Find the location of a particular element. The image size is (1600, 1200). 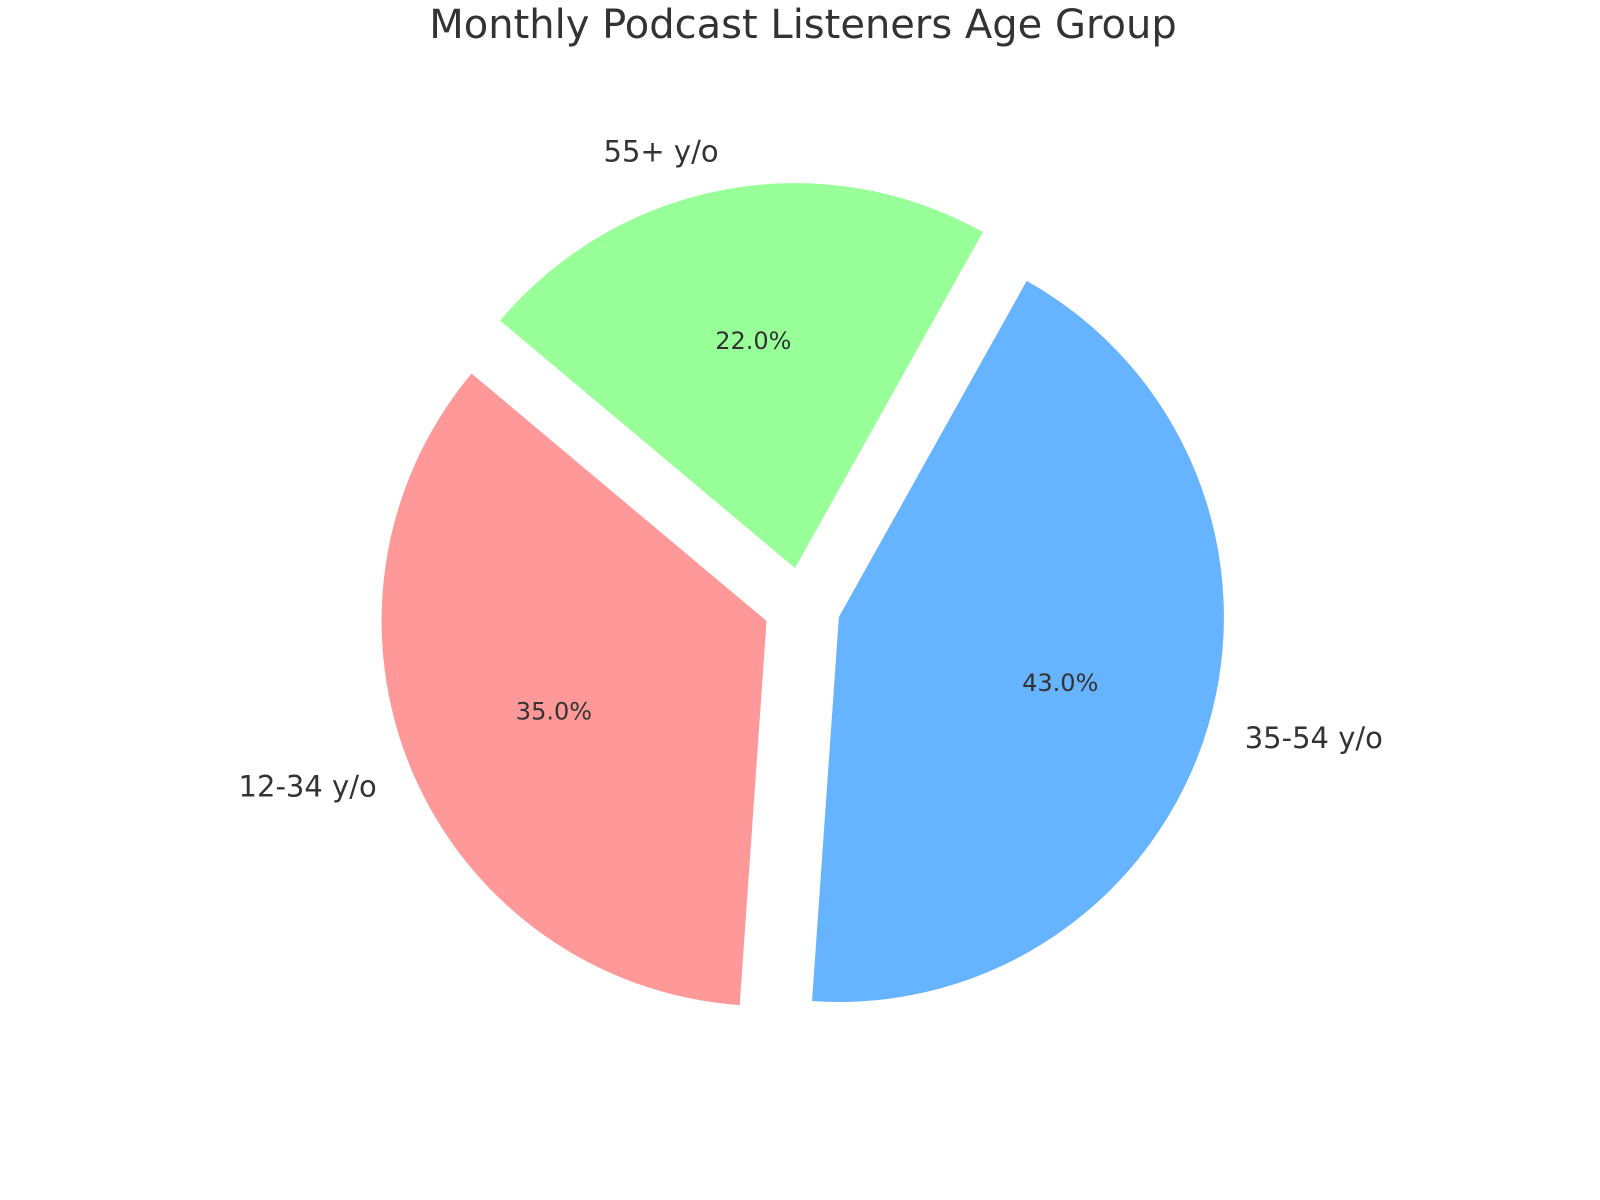

slice-percentage-label: 35.0% is located at coordinates (554, 711).